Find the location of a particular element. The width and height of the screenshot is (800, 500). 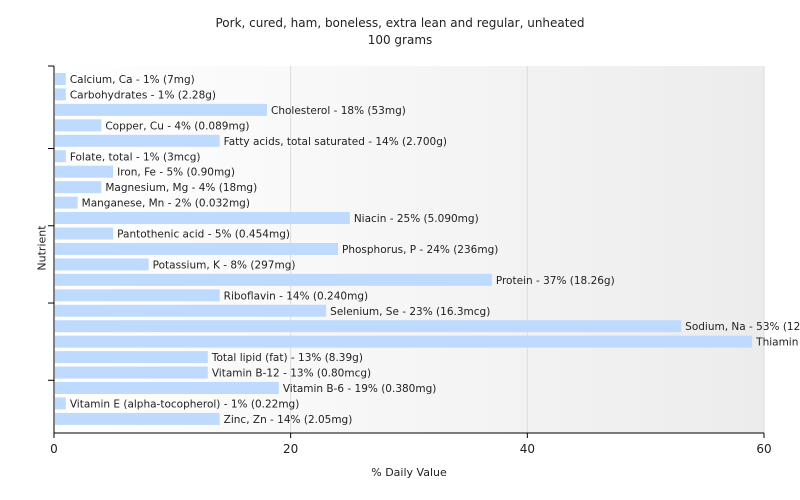

bar-label-7: Magnesium, Mg - 4% (18mg) is located at coordinates (181, 188).